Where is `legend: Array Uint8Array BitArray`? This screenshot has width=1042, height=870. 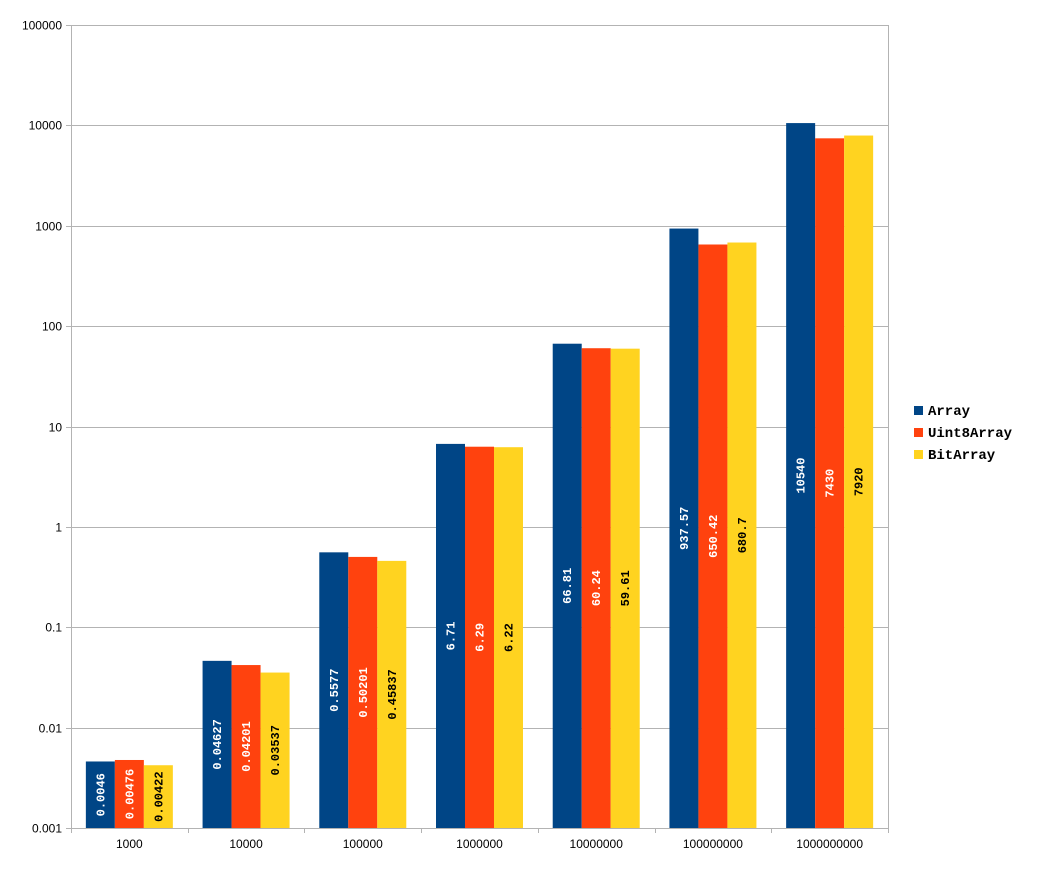 legend: Array Uint8Array BitArray is located at coordinates (963, 434).